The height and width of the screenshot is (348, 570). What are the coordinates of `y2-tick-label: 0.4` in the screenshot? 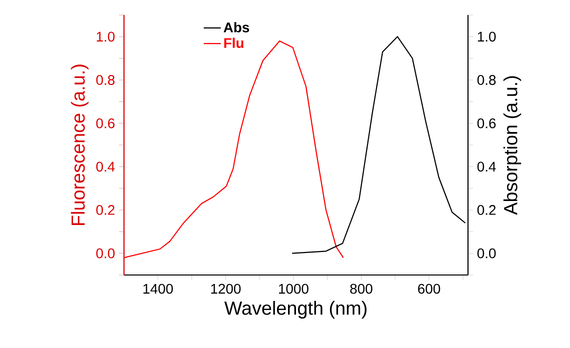 It's located at (486, 167).